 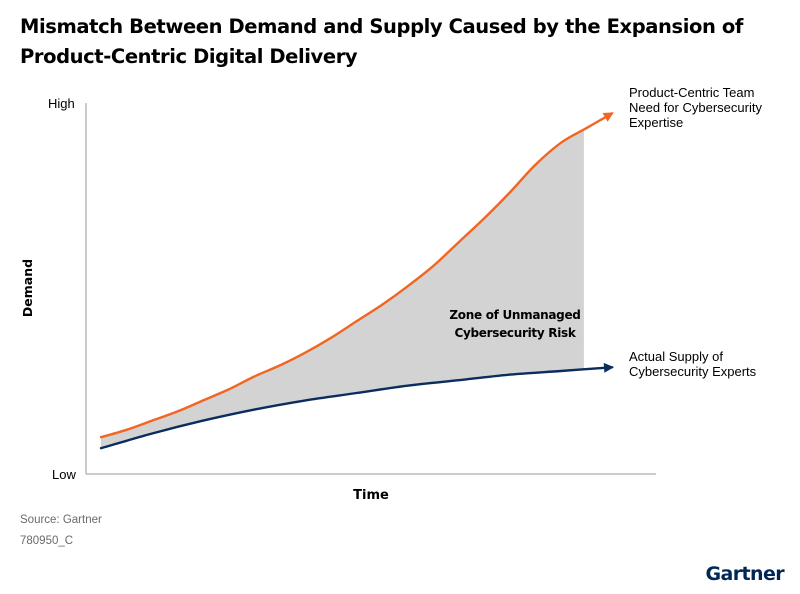 I want to click on source-note: Source: Gartner, so click(x=61, y=520).